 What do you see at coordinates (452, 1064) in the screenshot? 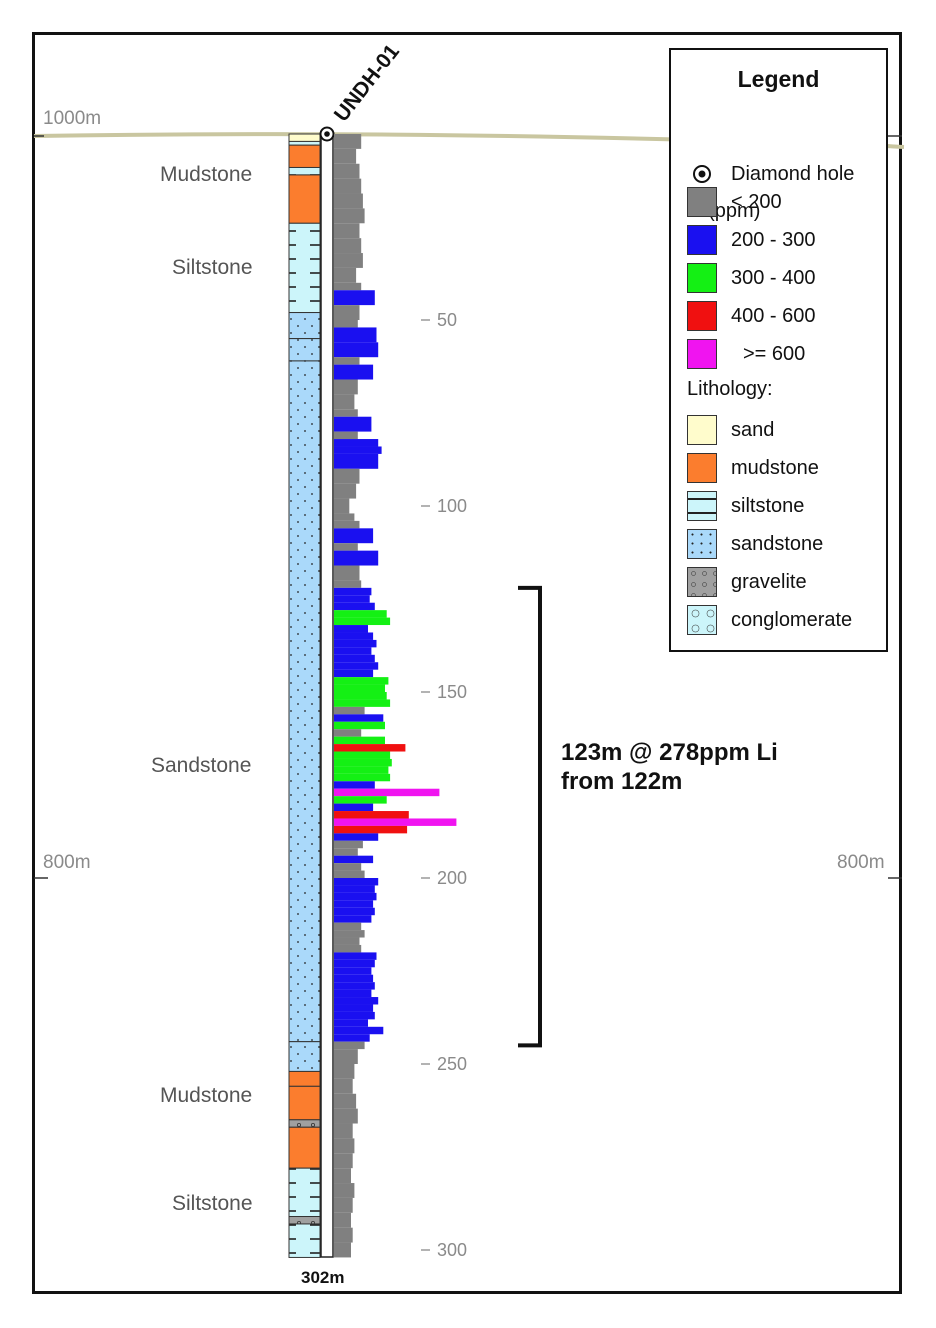
I see `depth-tick-label: 250` at bounding box center [452, 1064].